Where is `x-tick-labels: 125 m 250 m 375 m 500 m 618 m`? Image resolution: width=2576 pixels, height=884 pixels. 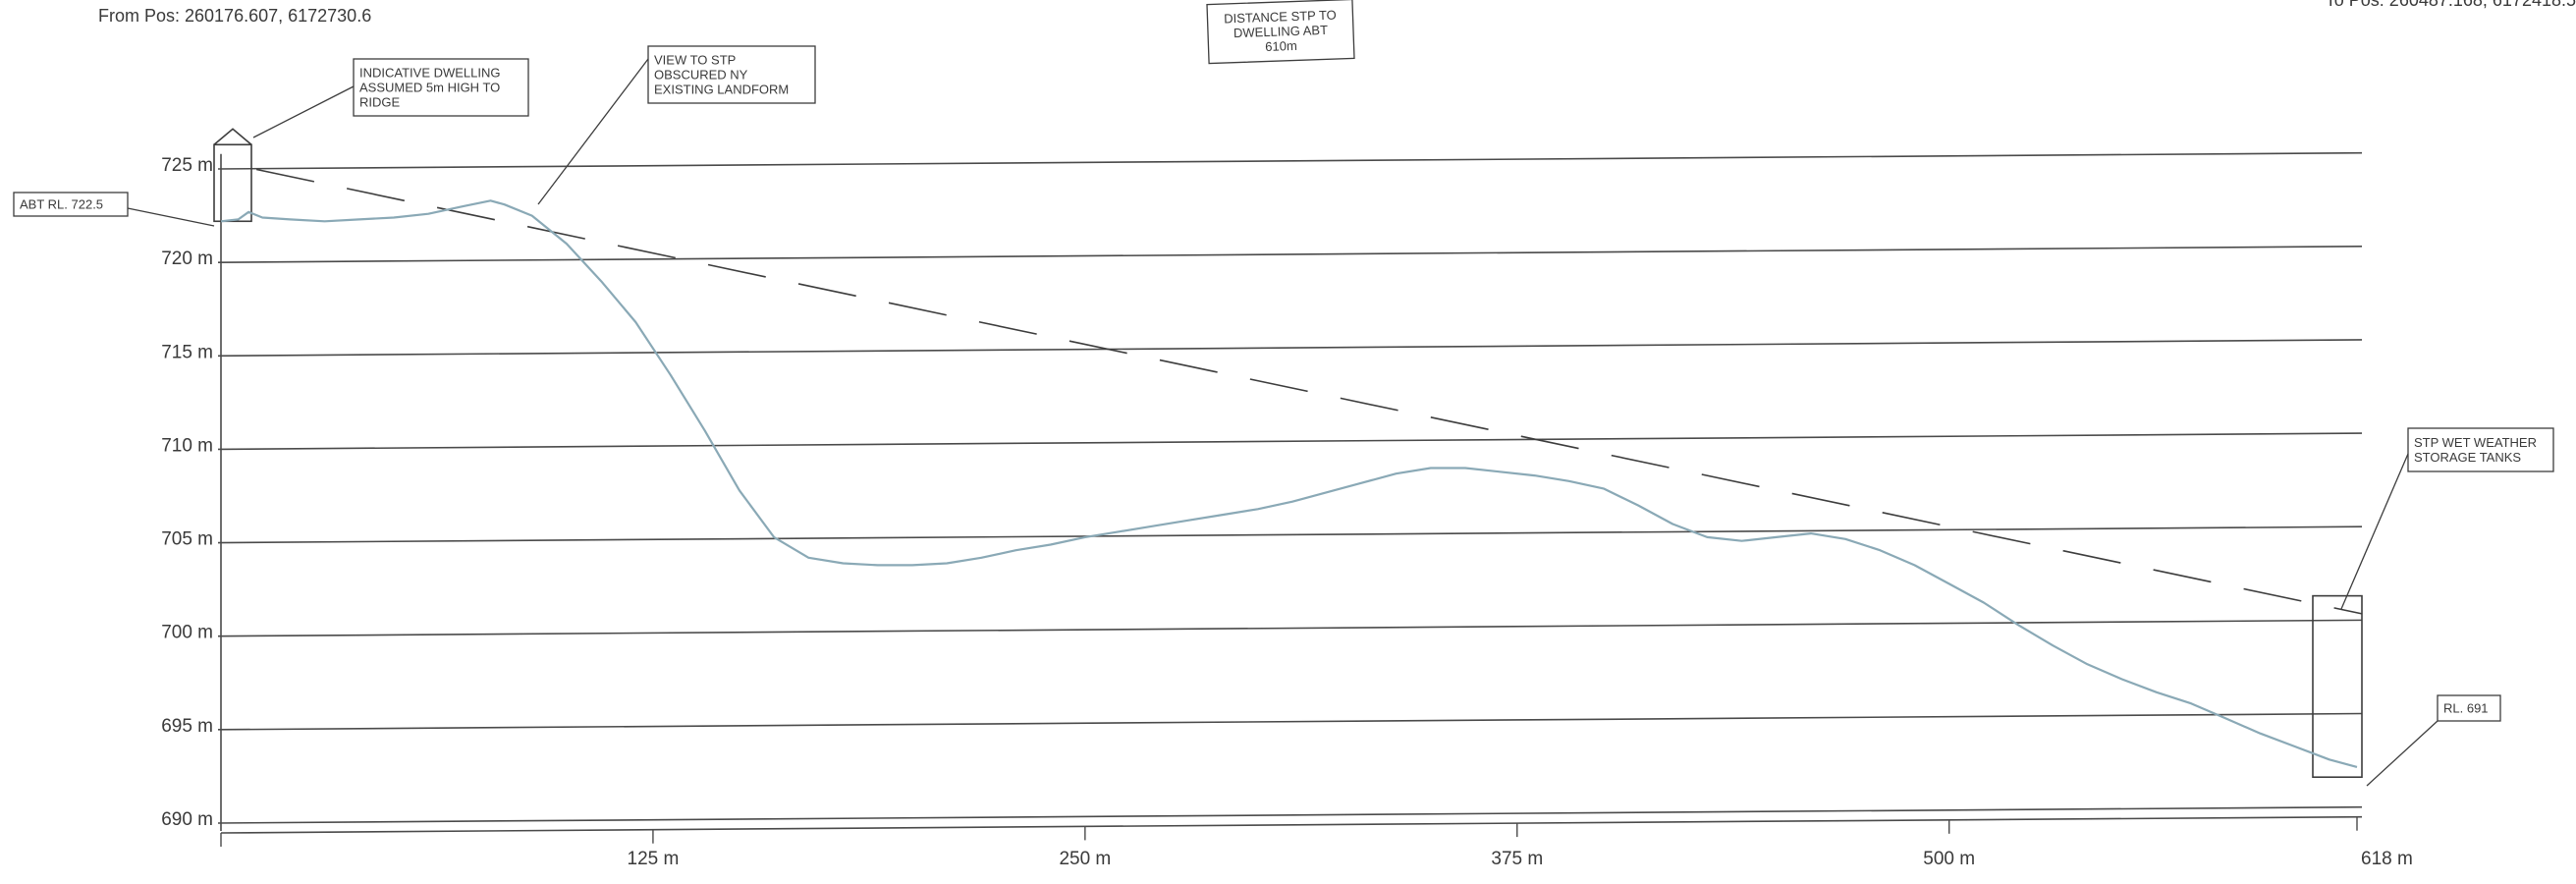 x-tick-labels: 125 m 250 m 375 m 500 m 618 m is located at coordinates (1520, 859).